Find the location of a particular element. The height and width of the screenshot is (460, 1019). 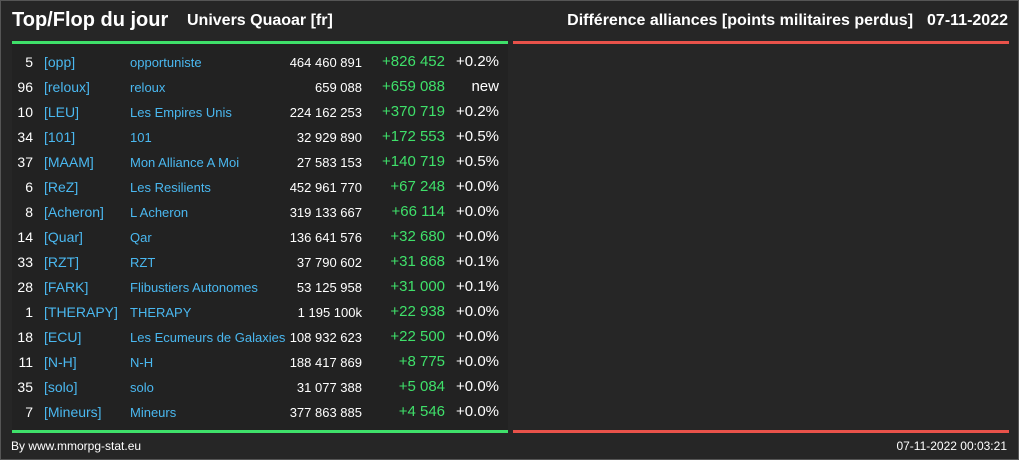

alliance-tag-link: [LEU] is located at coordinates (62, 112).